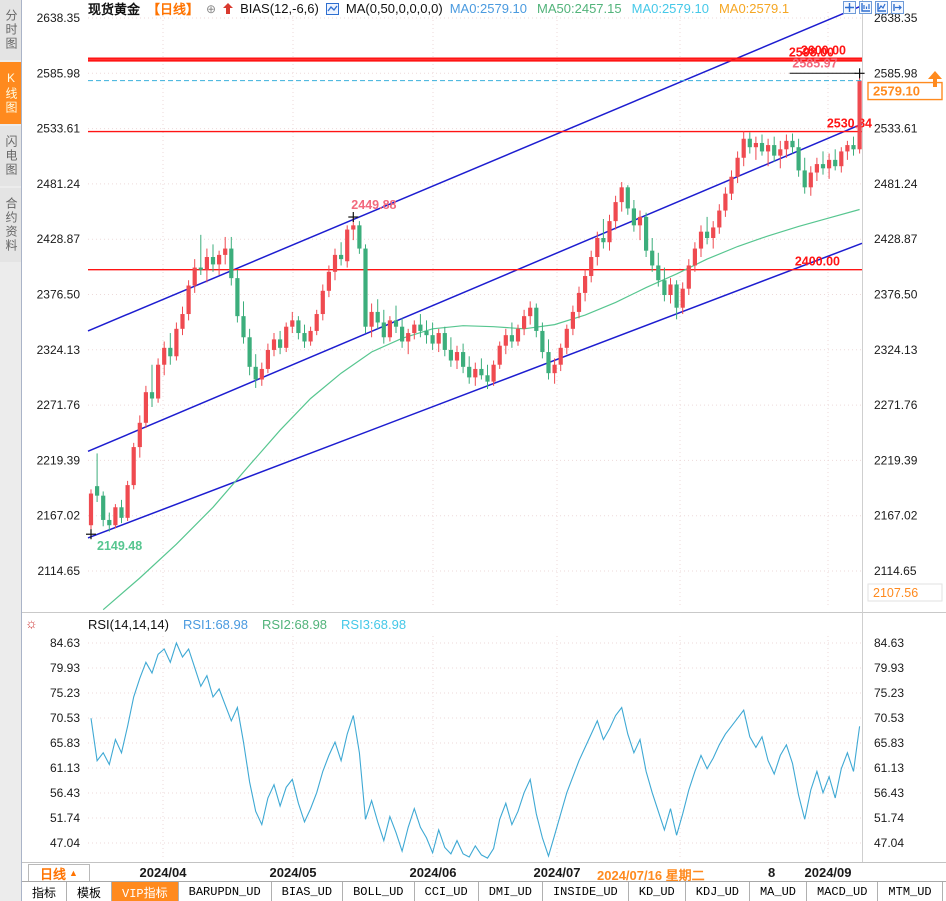 This screenshot has height=901, width=946. Describe the element at coordinates (896, 18) in the screenshot. I see `price-tick-right: 2638.35` at that location.